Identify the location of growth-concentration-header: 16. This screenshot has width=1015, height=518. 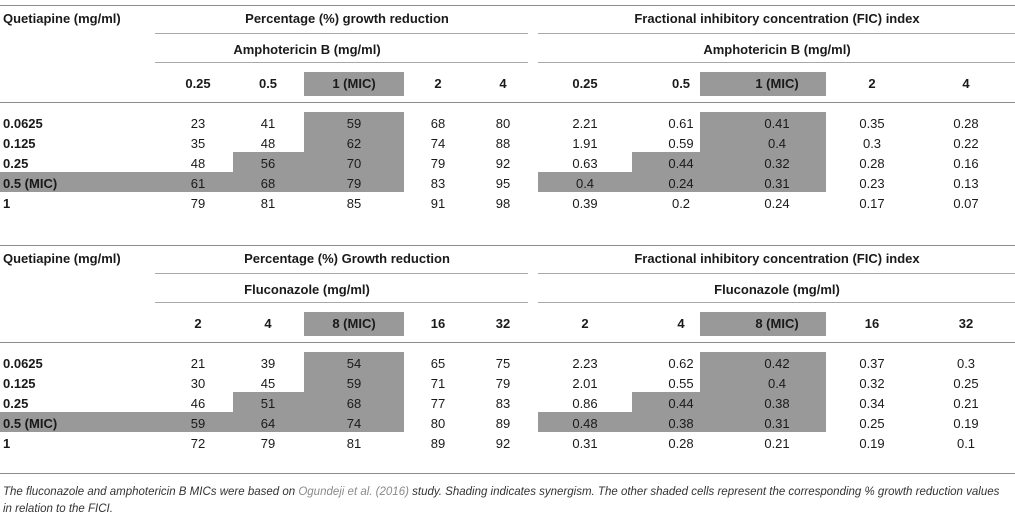
(438, 323).